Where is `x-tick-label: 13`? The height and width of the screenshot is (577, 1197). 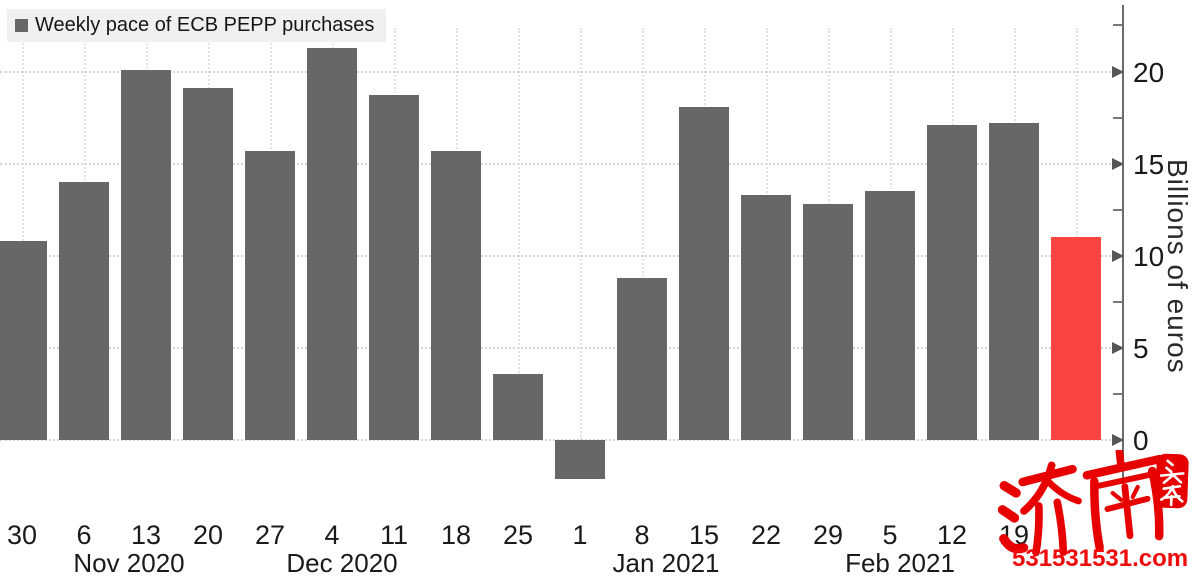 x-tick-label: 13 is located at coordinates (146, 535).